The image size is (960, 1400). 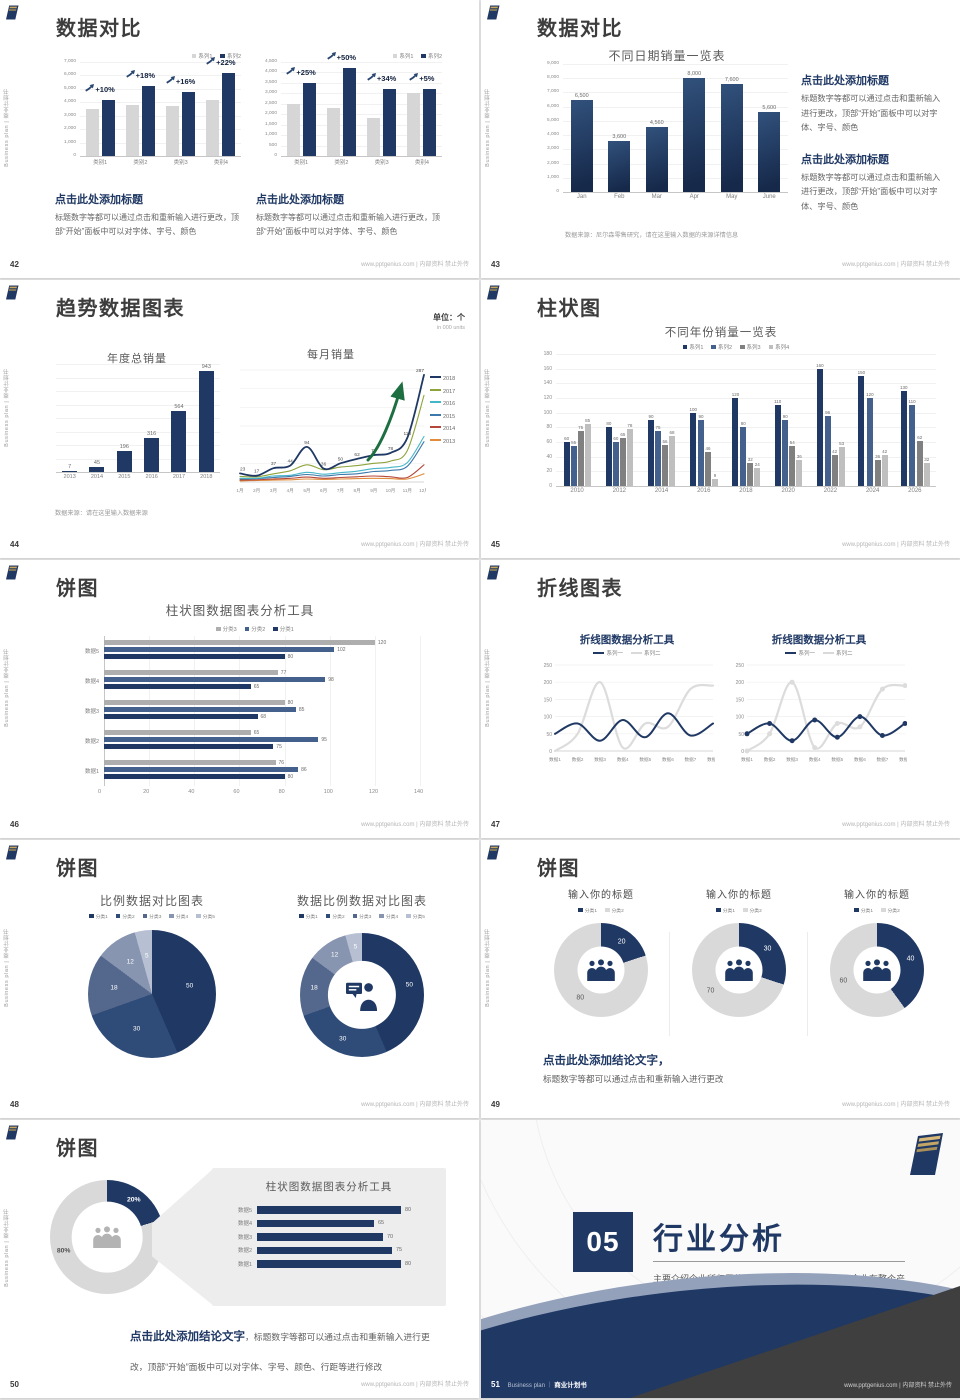 I want to click on text-el: 62, so click(x=357, y=455).